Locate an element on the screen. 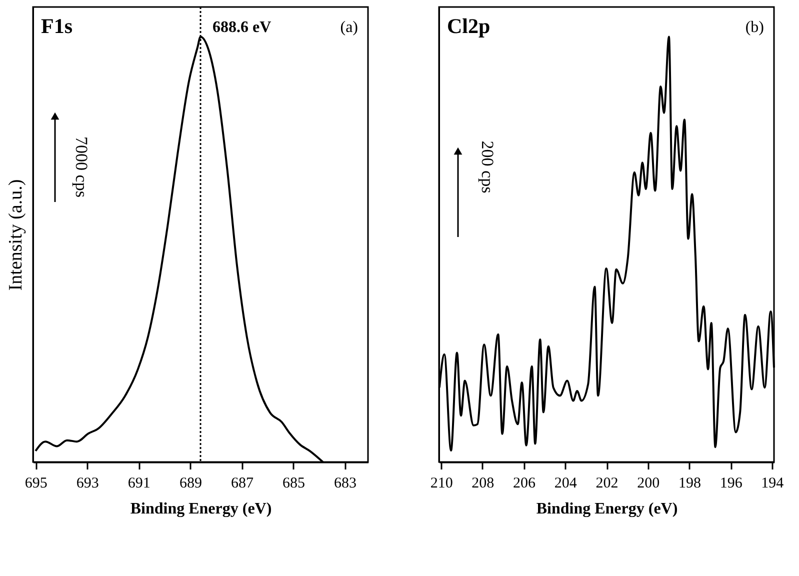 Image resolution: width=799 pixels, height=576 pixels. annotation: 200 cps is located at coordinates (487, 167).